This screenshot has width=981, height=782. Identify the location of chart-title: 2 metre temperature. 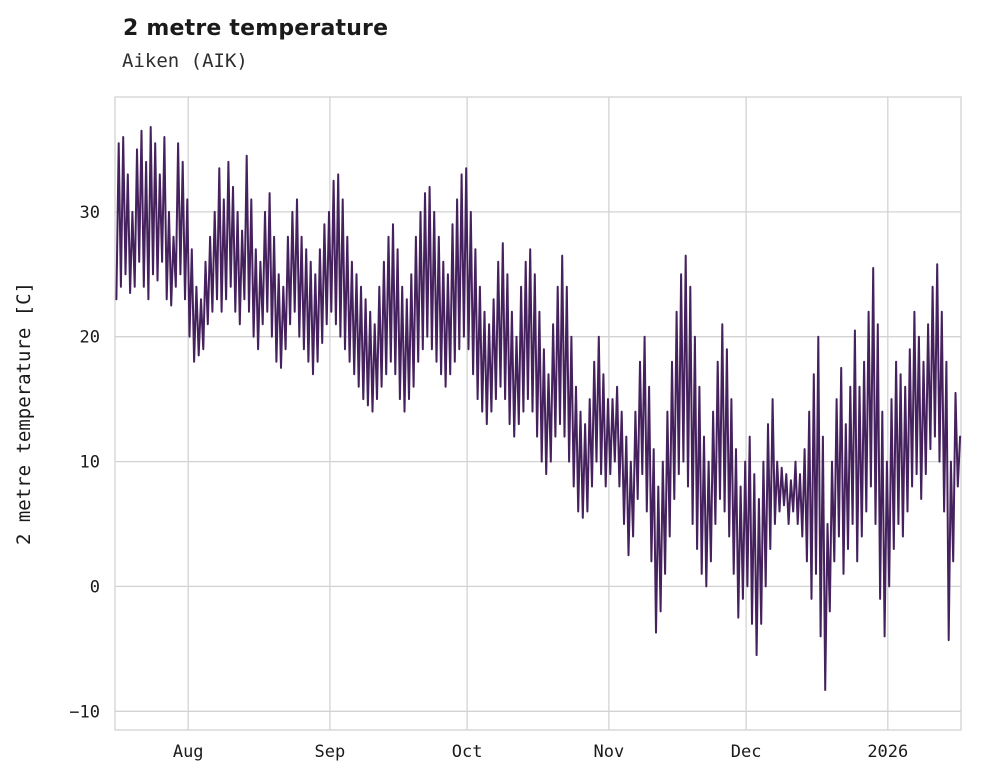
(256, 28).